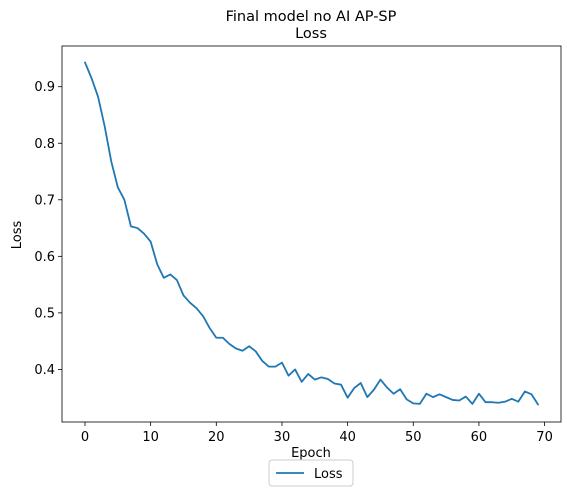  I want to click on y-tick-label: 0.7, so click(44, 200).